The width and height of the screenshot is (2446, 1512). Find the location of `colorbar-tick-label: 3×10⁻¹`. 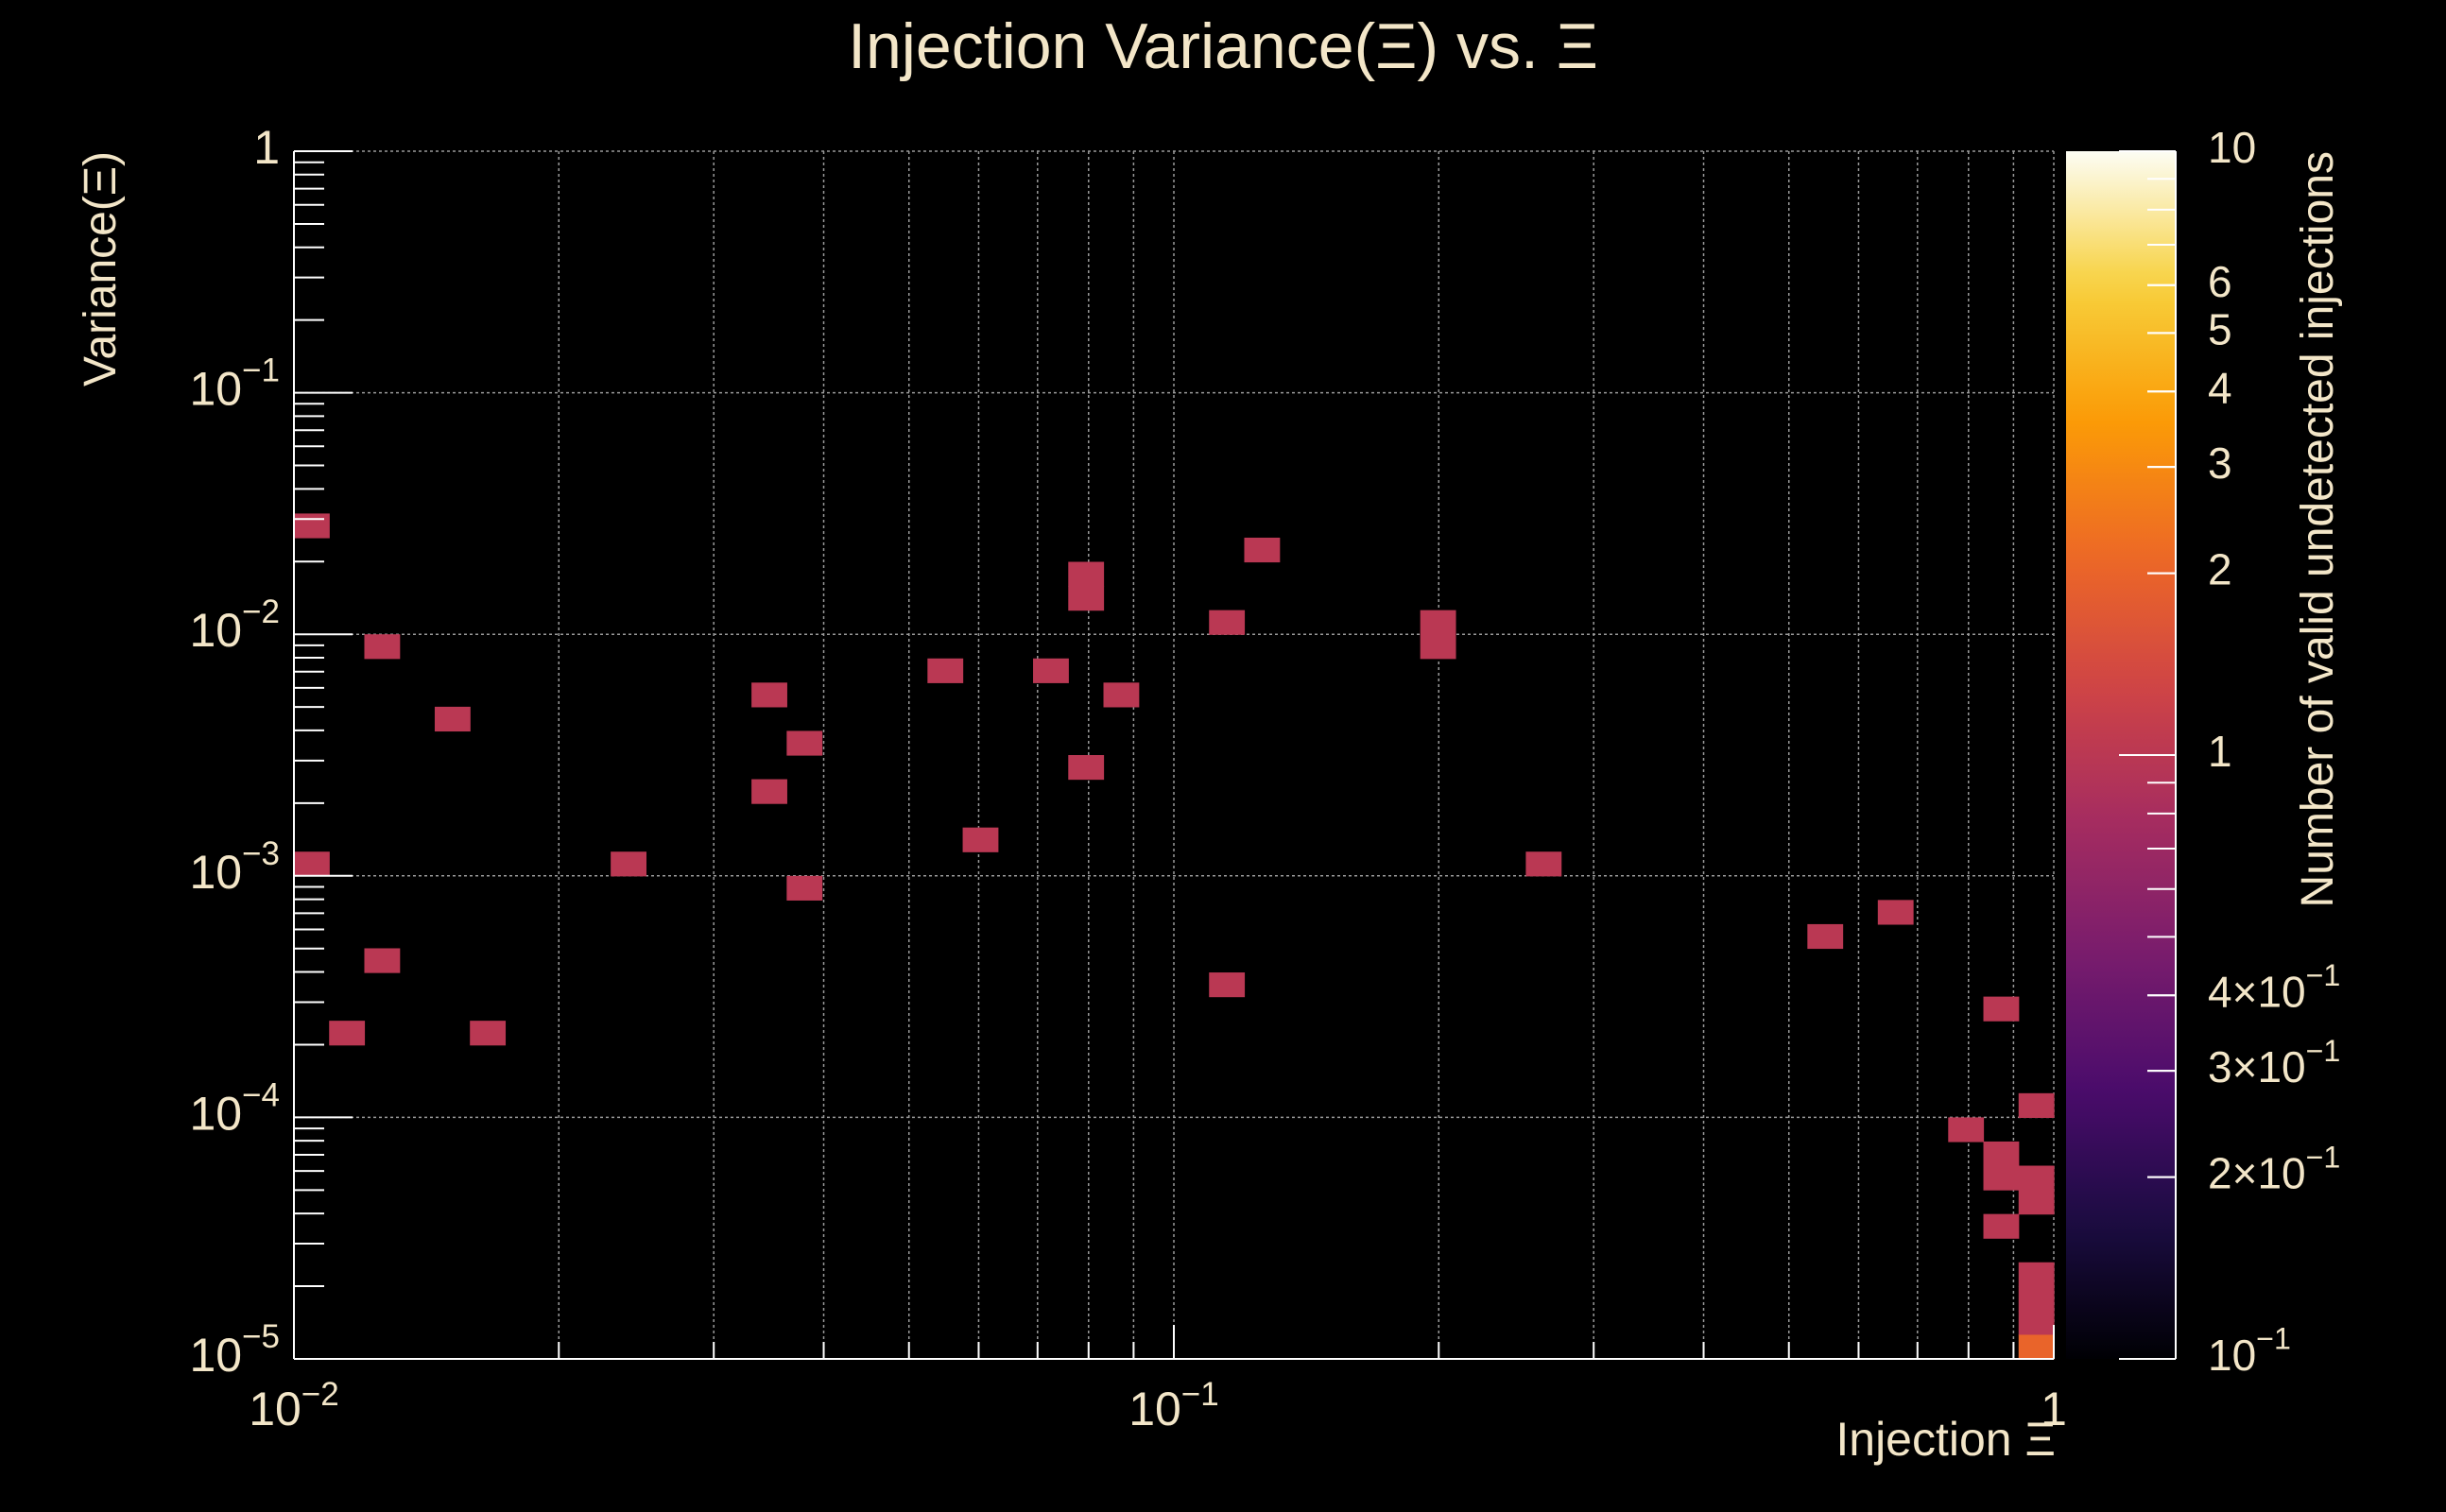

colorbar-tick-label: 3×10⁻¹ is located at coordinates (2274, 1062).